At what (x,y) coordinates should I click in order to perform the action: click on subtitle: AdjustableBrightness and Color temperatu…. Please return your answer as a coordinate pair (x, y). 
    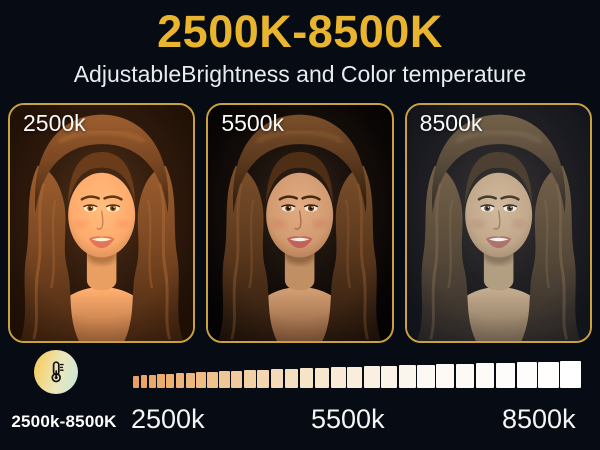
    Looking at the image, I should click on (300, 74).